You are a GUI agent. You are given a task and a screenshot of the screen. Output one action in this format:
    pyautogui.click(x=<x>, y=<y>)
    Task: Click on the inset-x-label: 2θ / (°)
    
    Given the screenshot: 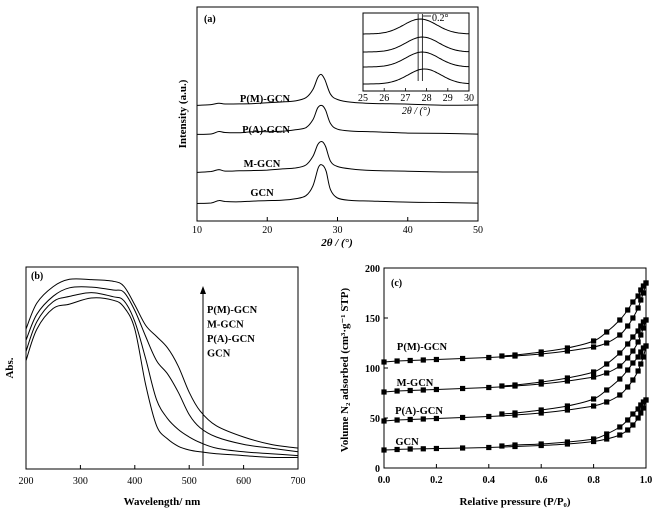 What is the action you would take?
    pyautogui.click(x=416, y=111)
    